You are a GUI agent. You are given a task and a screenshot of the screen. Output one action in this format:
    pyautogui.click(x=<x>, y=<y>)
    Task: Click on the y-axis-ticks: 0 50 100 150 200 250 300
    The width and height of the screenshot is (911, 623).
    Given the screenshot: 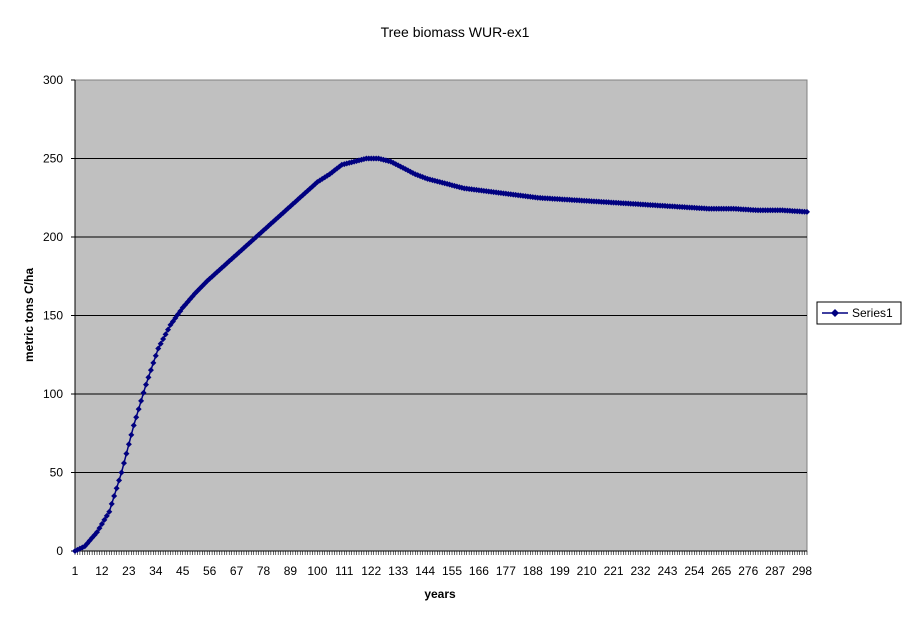 What is the action you would take?
    pyautogui.click(x=59, y=315)
    